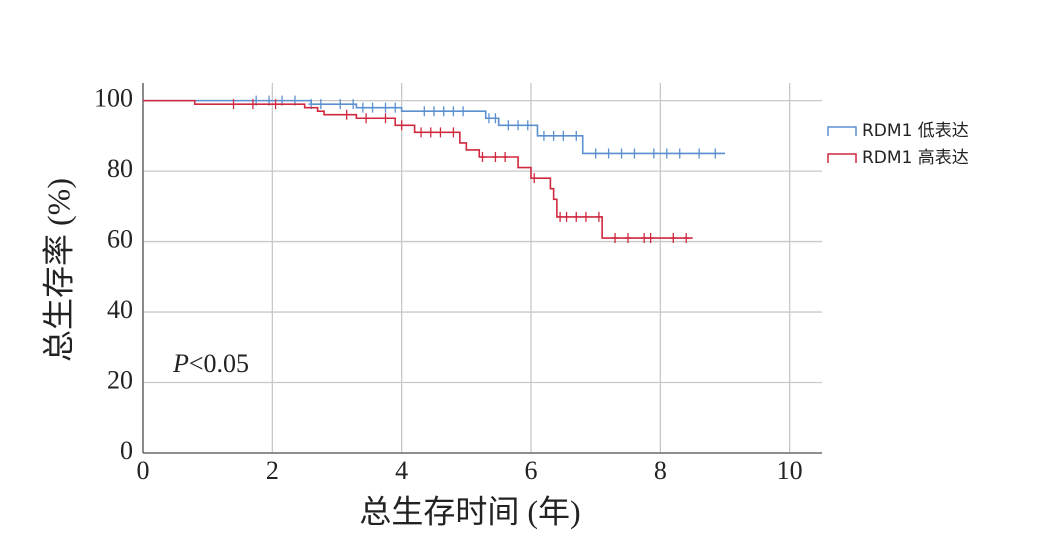  Describe the element at coordinates (915, 158) in the screenshot. I see `legend-label: RDM1 高表达` at that location.